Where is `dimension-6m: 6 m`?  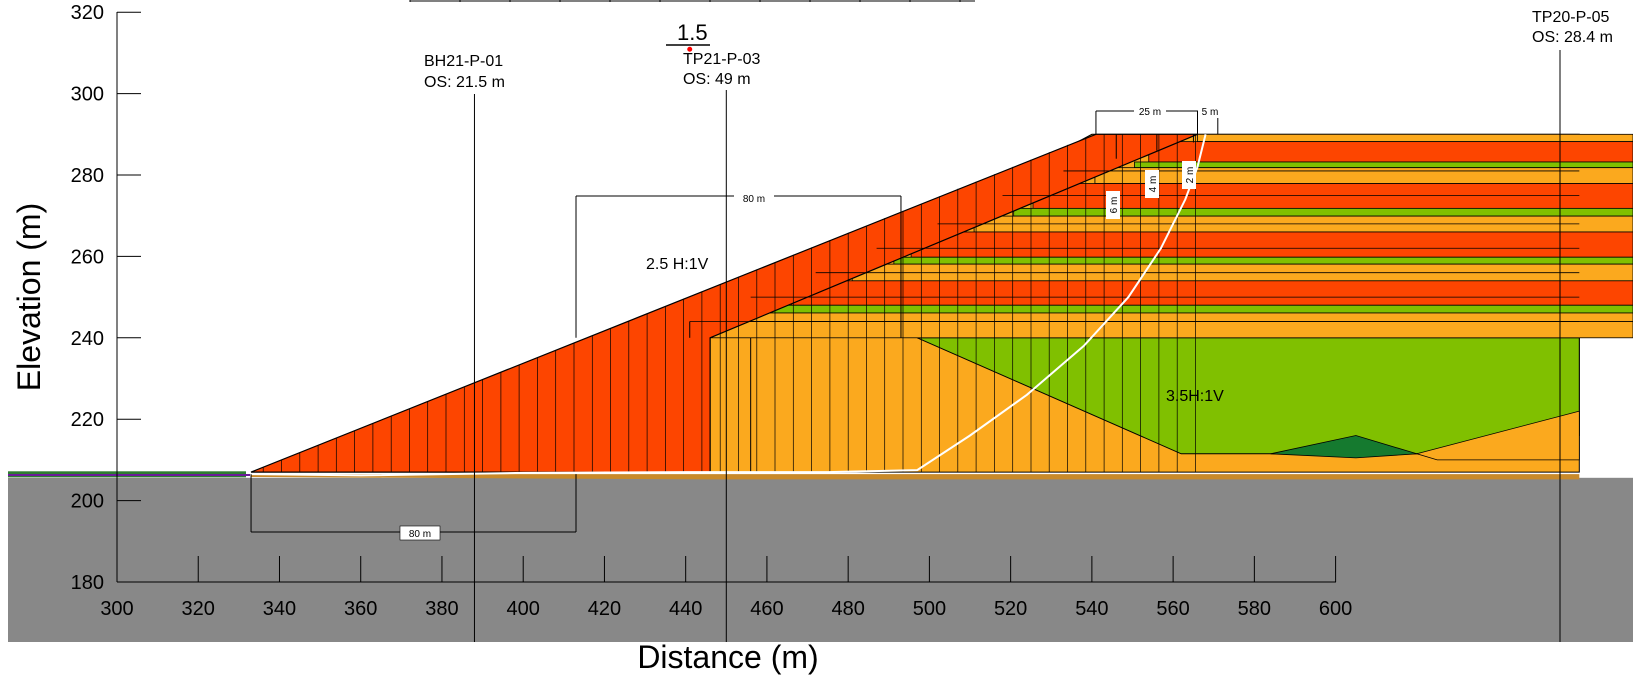
dimension-6m: 6 m is located at coordinates (1114, 205).